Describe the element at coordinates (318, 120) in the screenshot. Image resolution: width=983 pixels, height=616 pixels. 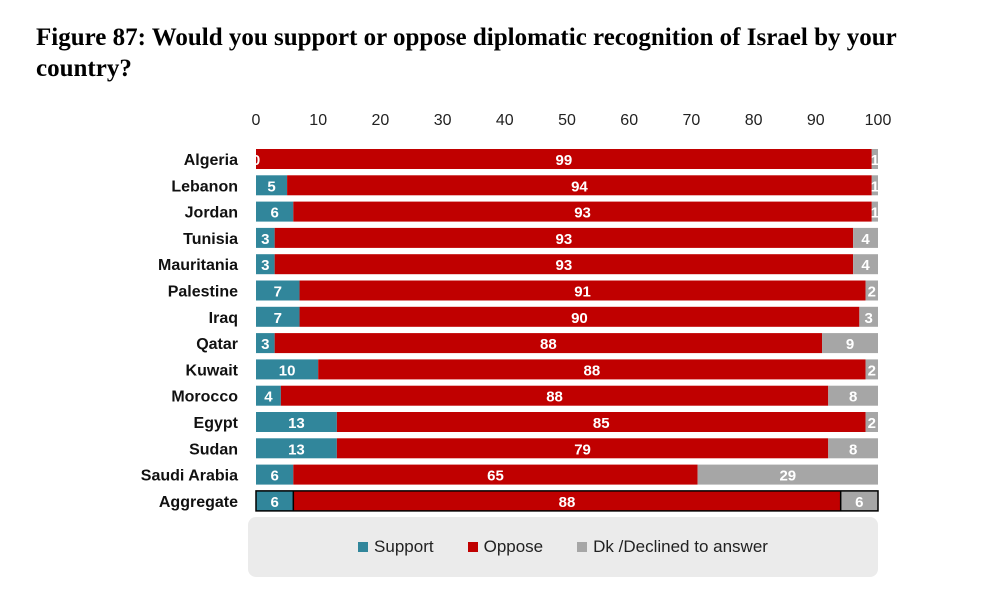
I see `x-tick-label: 10` at that location.